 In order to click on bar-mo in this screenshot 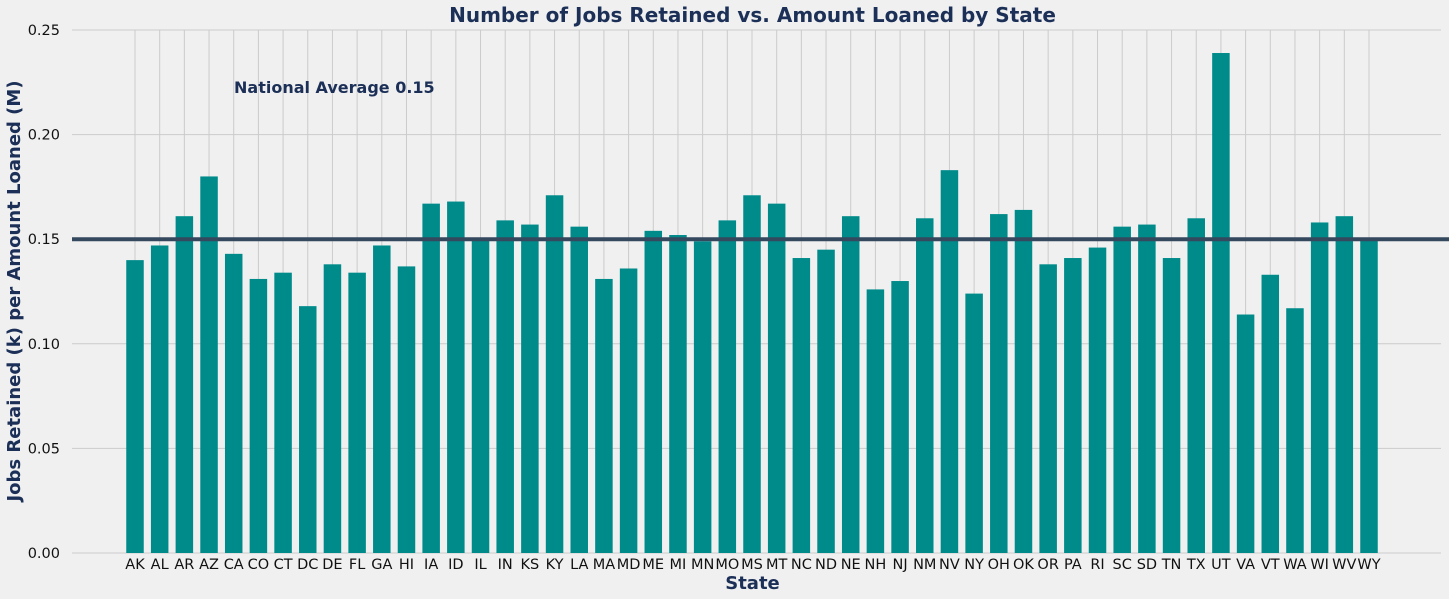, I will do `click(727, 386)`.